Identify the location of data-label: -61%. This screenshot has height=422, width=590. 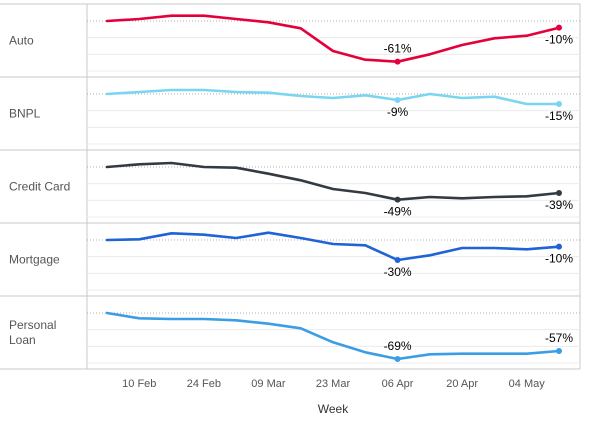
(398, 49).